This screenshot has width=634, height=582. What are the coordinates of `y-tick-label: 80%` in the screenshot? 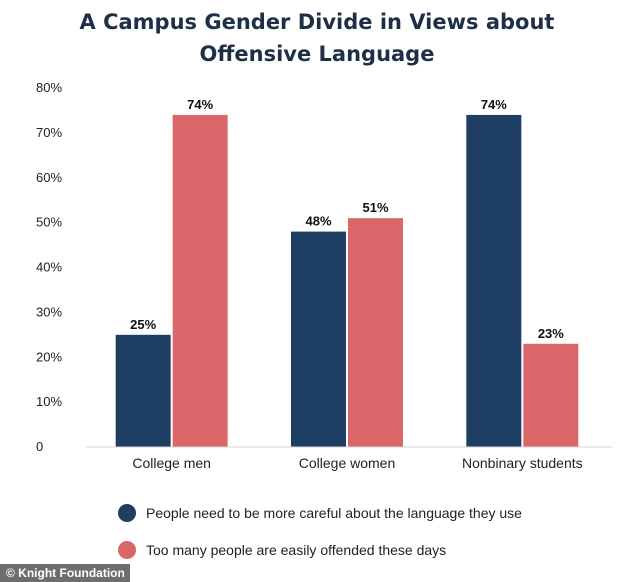 It's located at (49, 87).